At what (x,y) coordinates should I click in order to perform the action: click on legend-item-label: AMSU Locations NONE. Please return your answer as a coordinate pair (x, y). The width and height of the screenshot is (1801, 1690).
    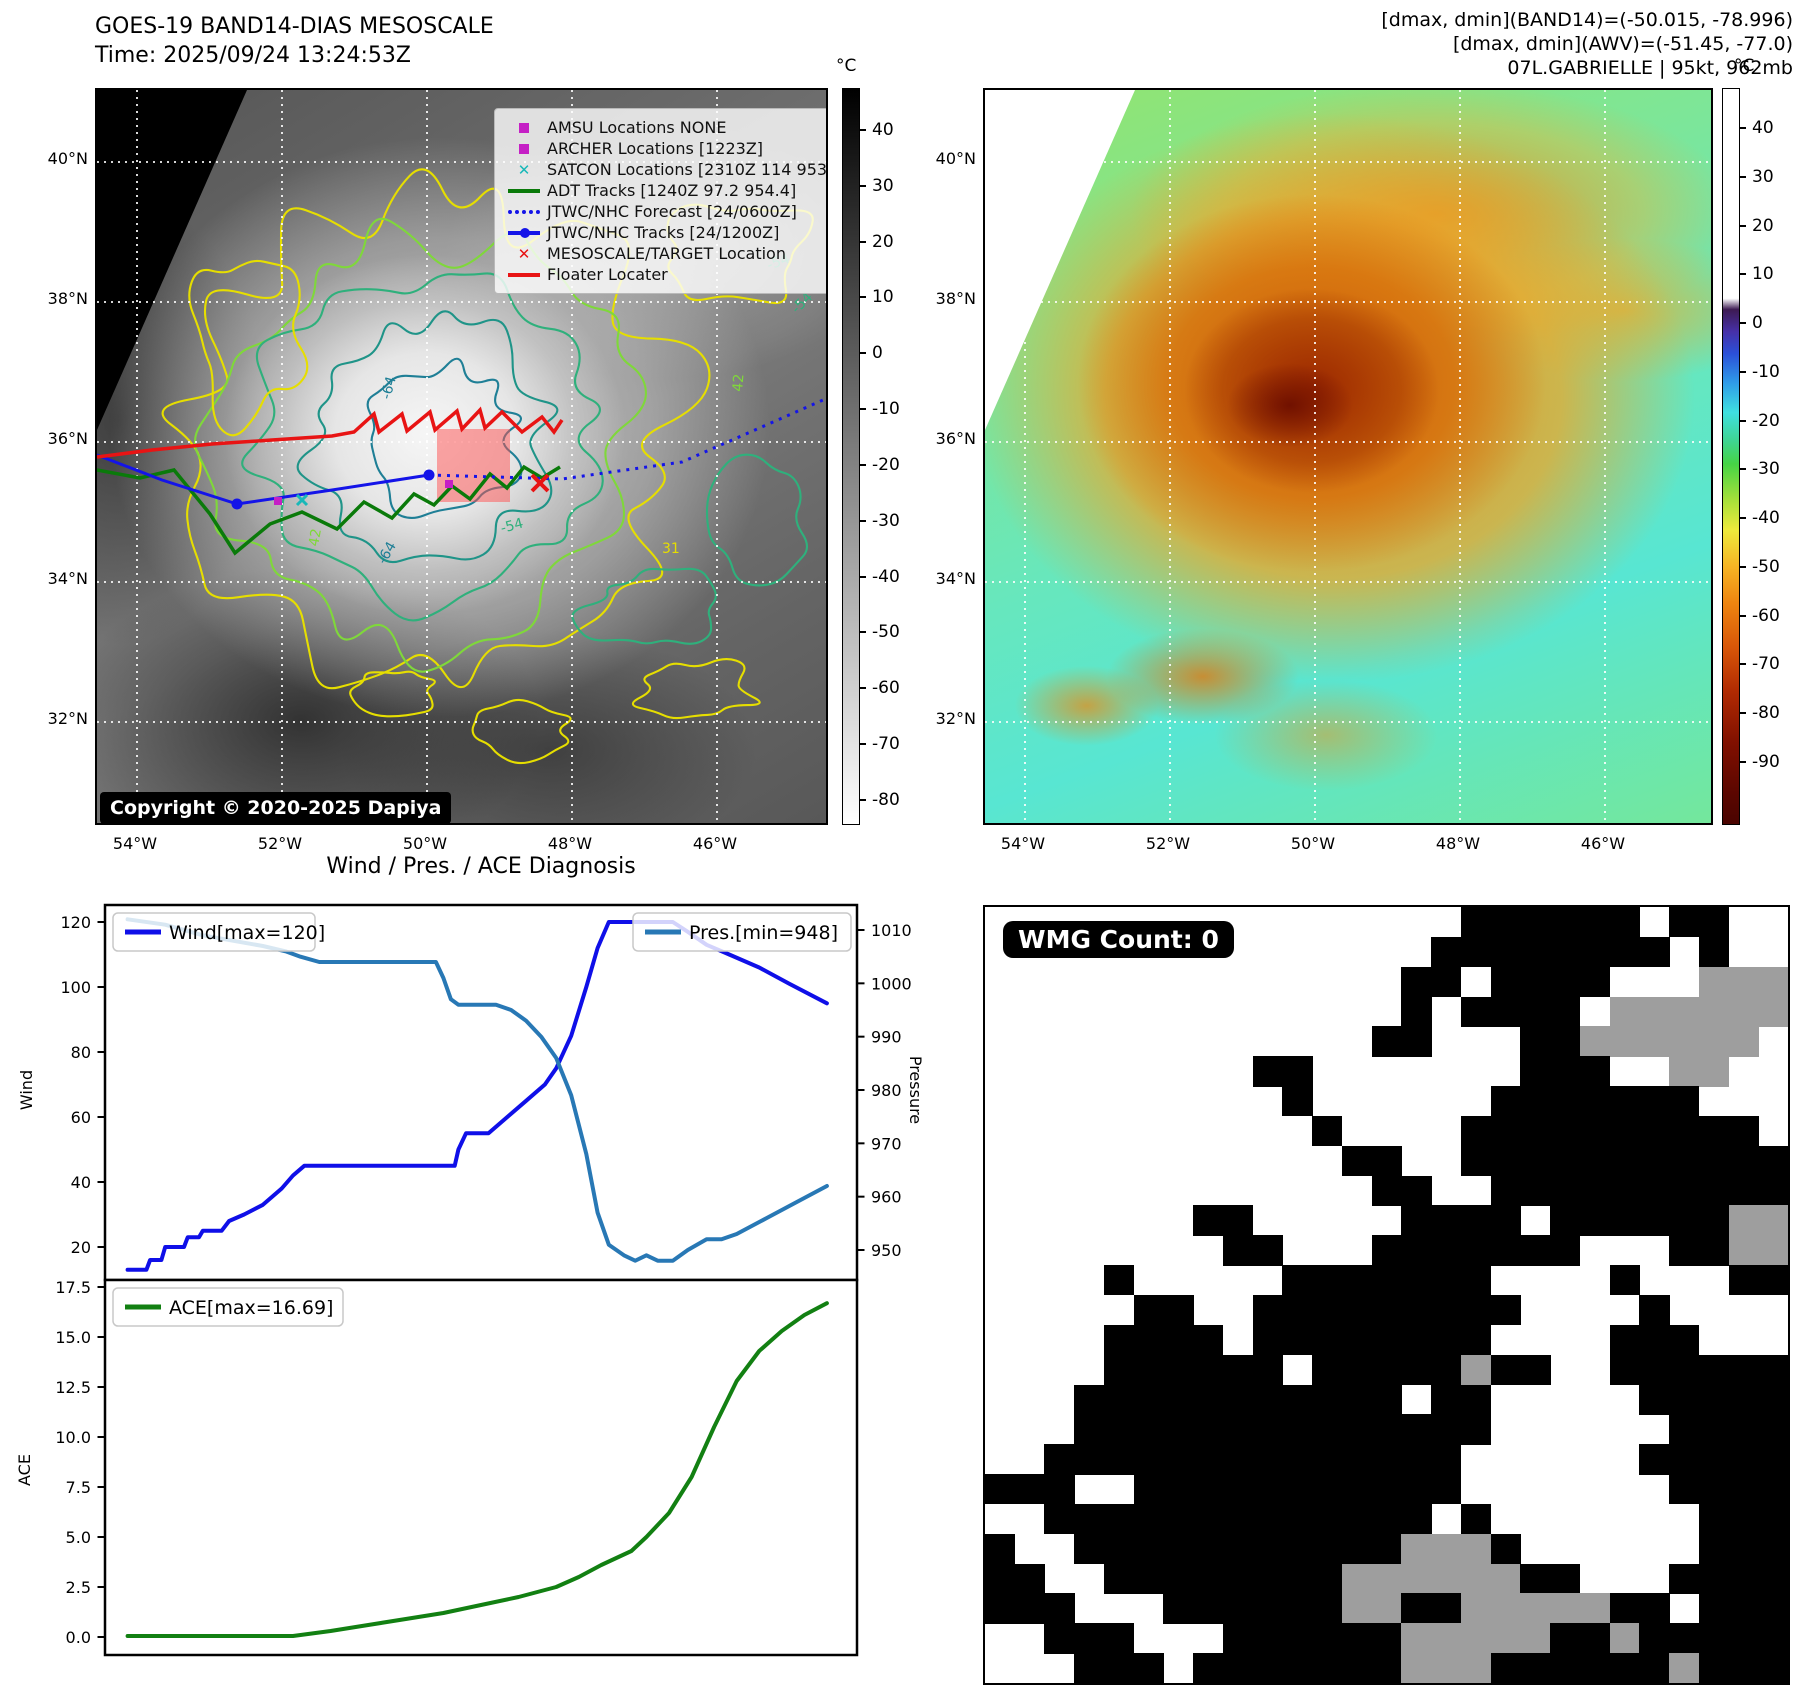
    Looking at the image, I should click on (637, 127).